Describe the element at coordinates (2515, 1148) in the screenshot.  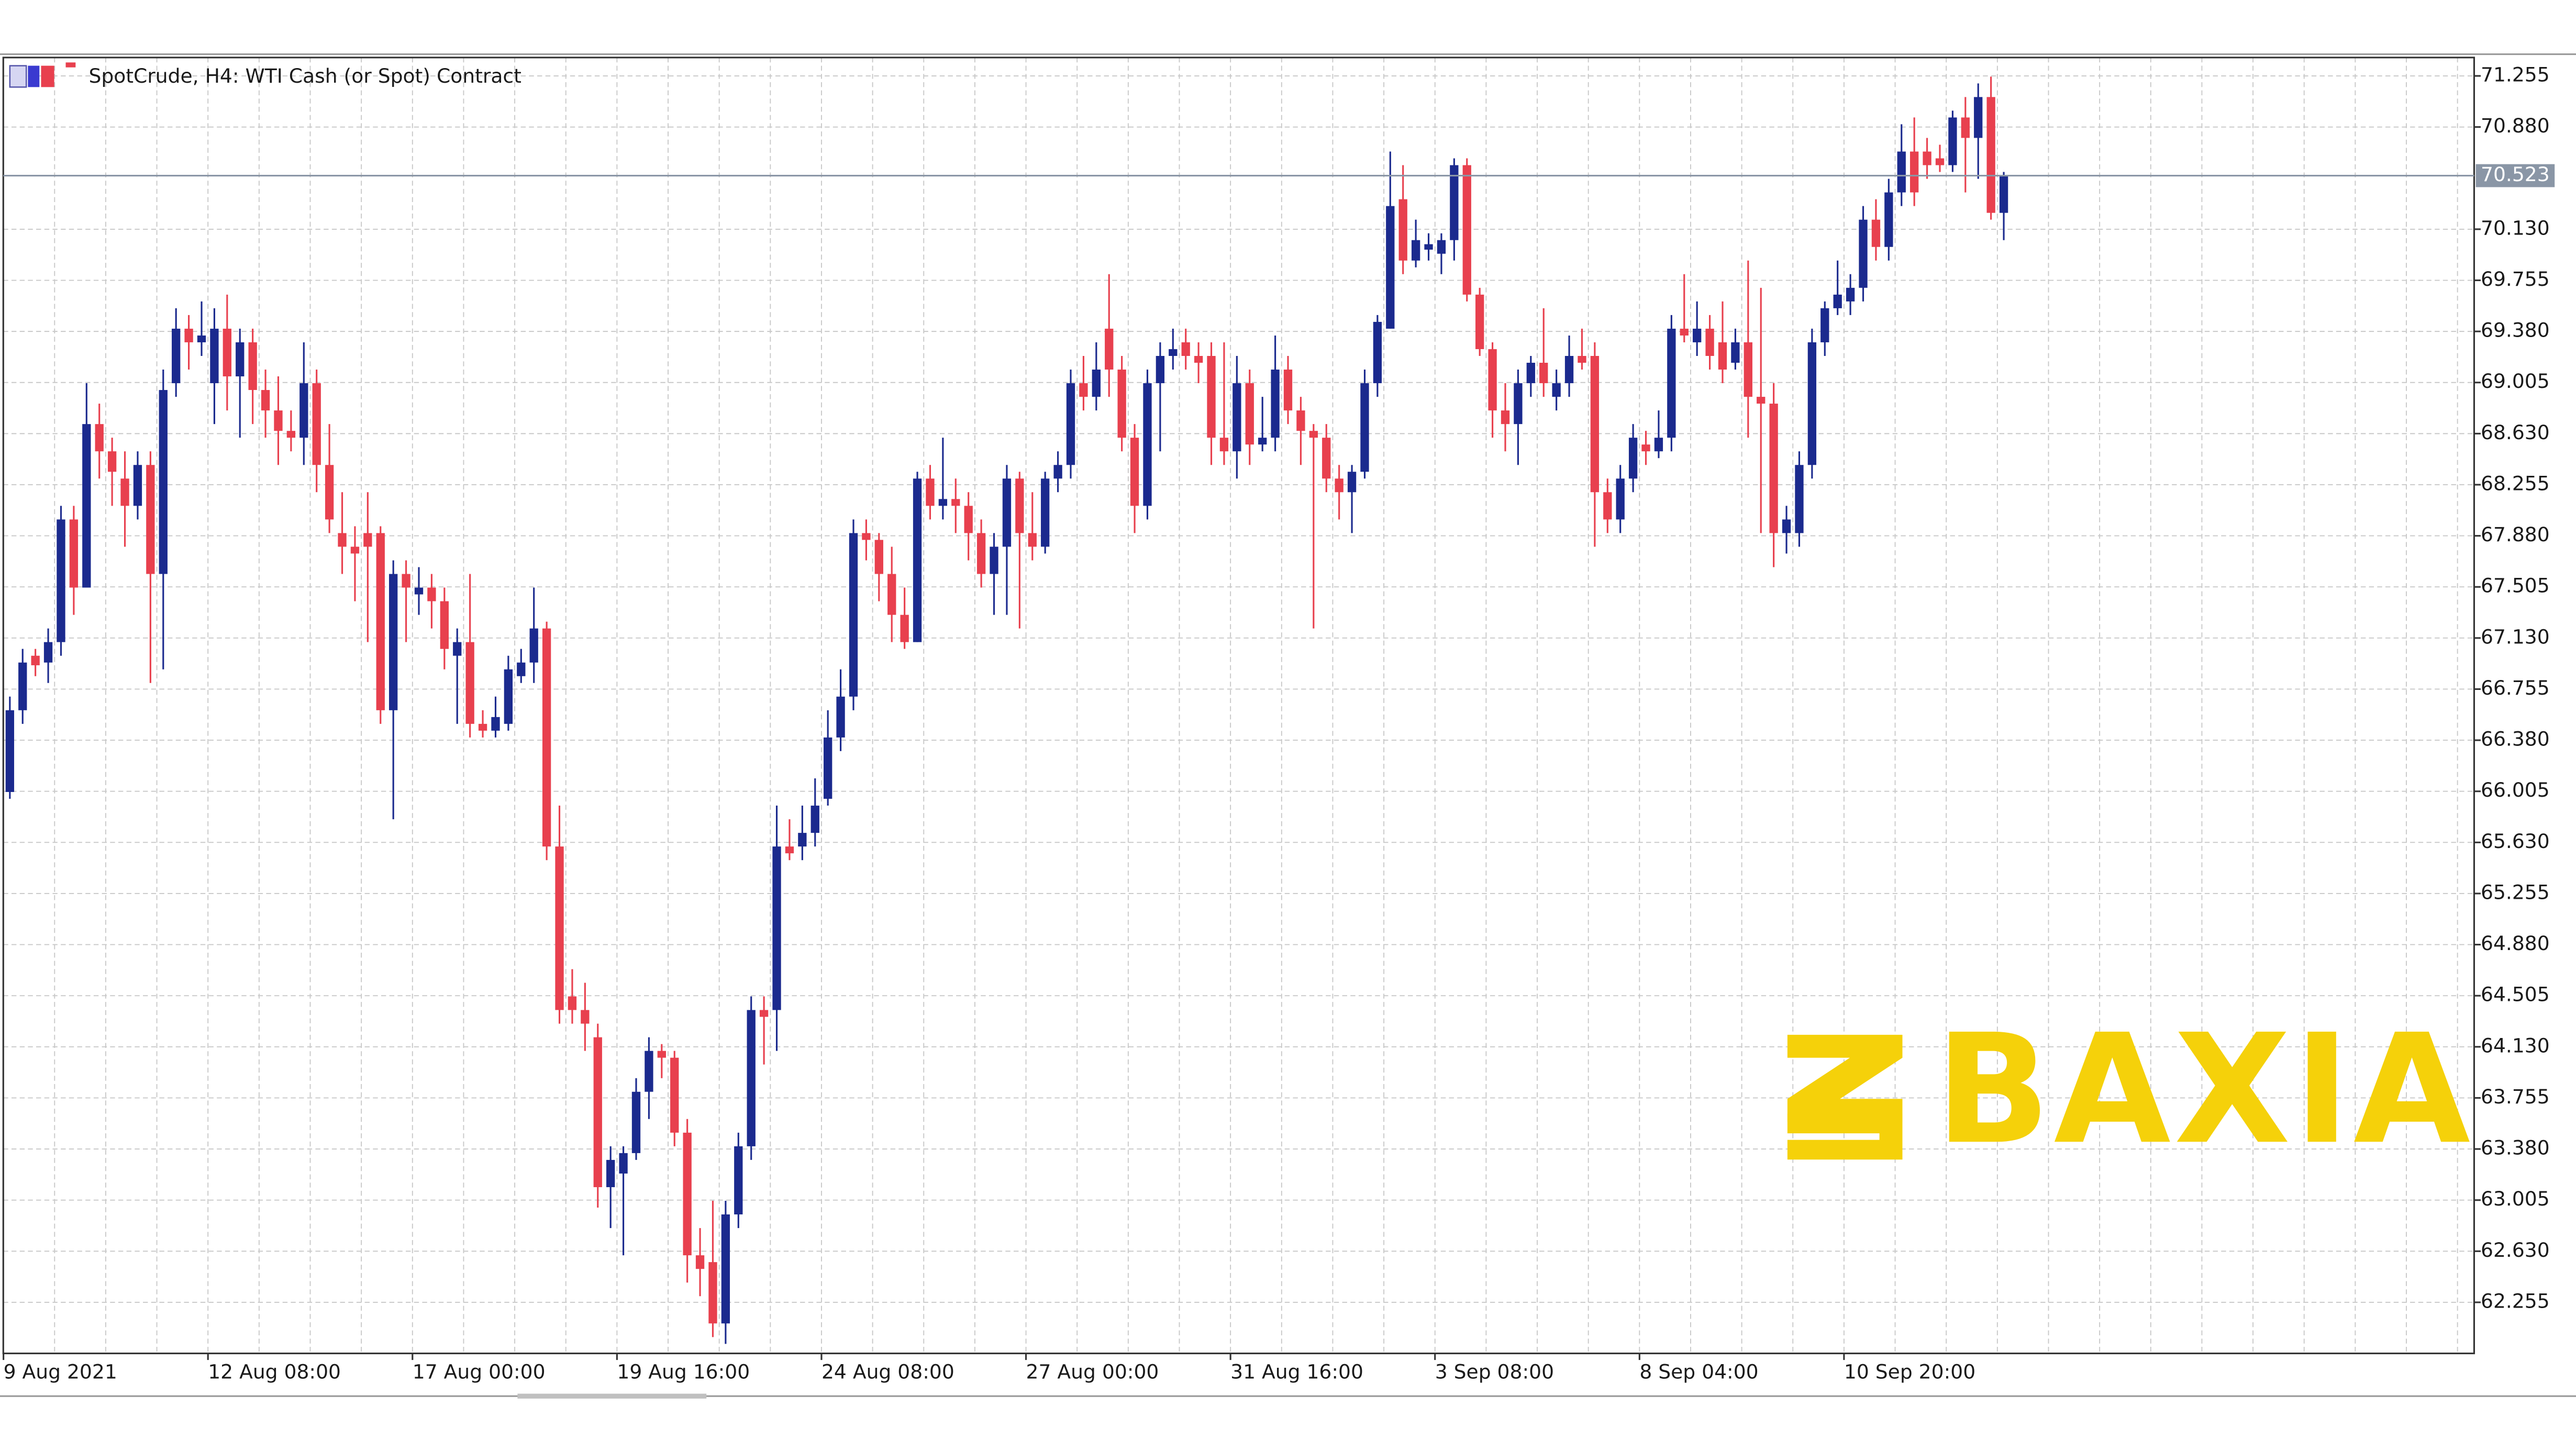
I see `y-tick-label: 63.380` at that location.